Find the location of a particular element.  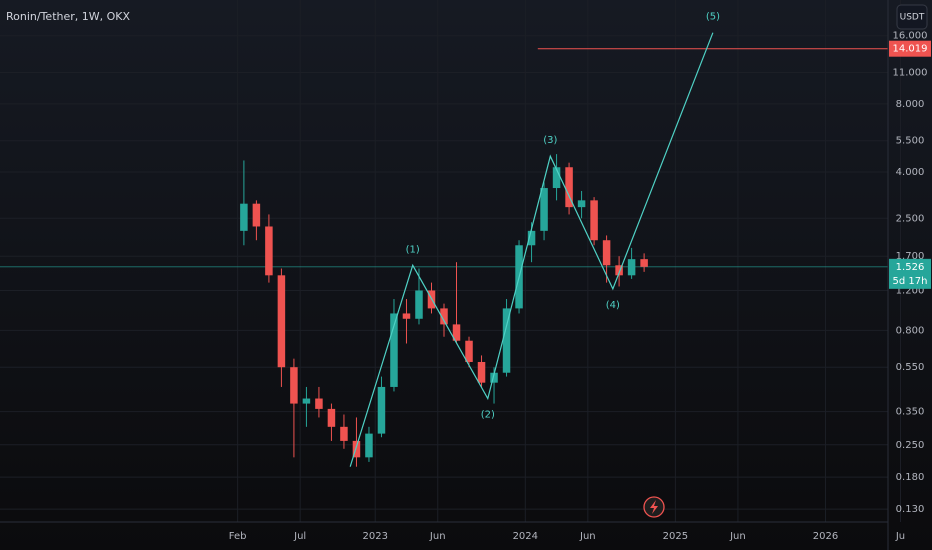

y-tick-label: 16.000 is located at coordinates (910, 36).